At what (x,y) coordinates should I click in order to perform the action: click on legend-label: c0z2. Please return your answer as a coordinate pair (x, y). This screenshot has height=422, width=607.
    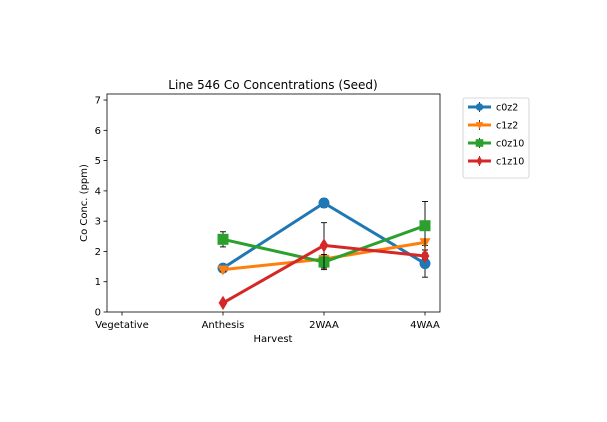
    Looking at the image, I should click on (507, 108).